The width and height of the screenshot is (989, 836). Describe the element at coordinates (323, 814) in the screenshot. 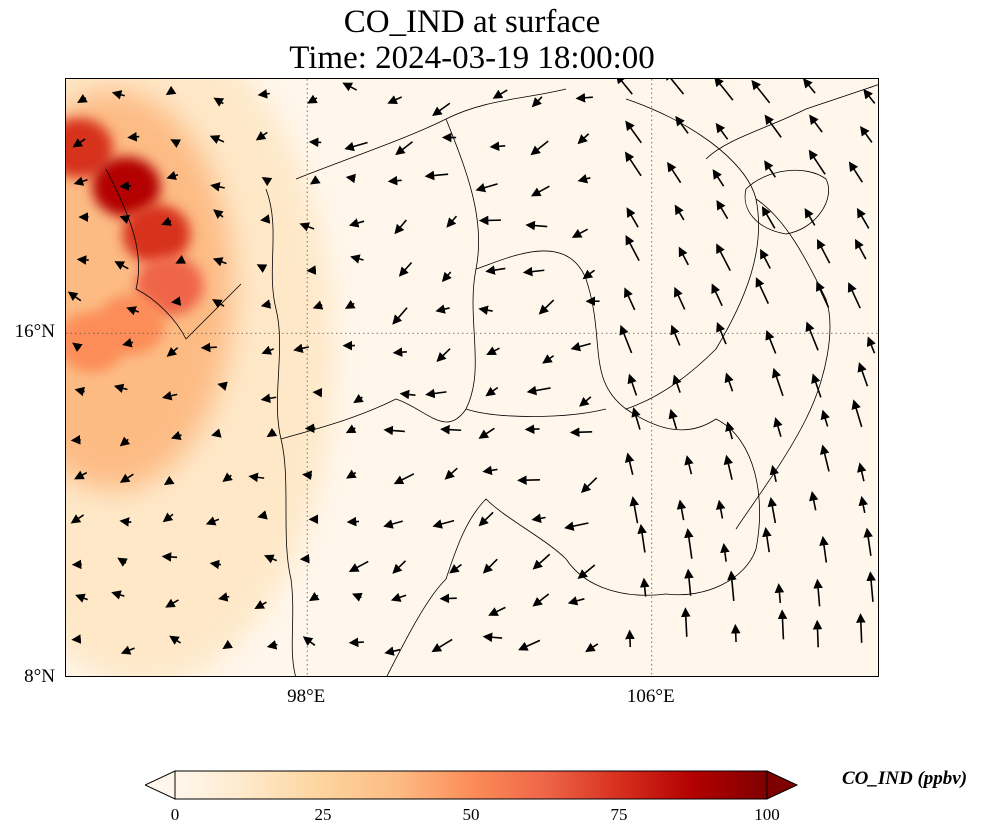

I see `colorbar-tick-label: 25` at that location.